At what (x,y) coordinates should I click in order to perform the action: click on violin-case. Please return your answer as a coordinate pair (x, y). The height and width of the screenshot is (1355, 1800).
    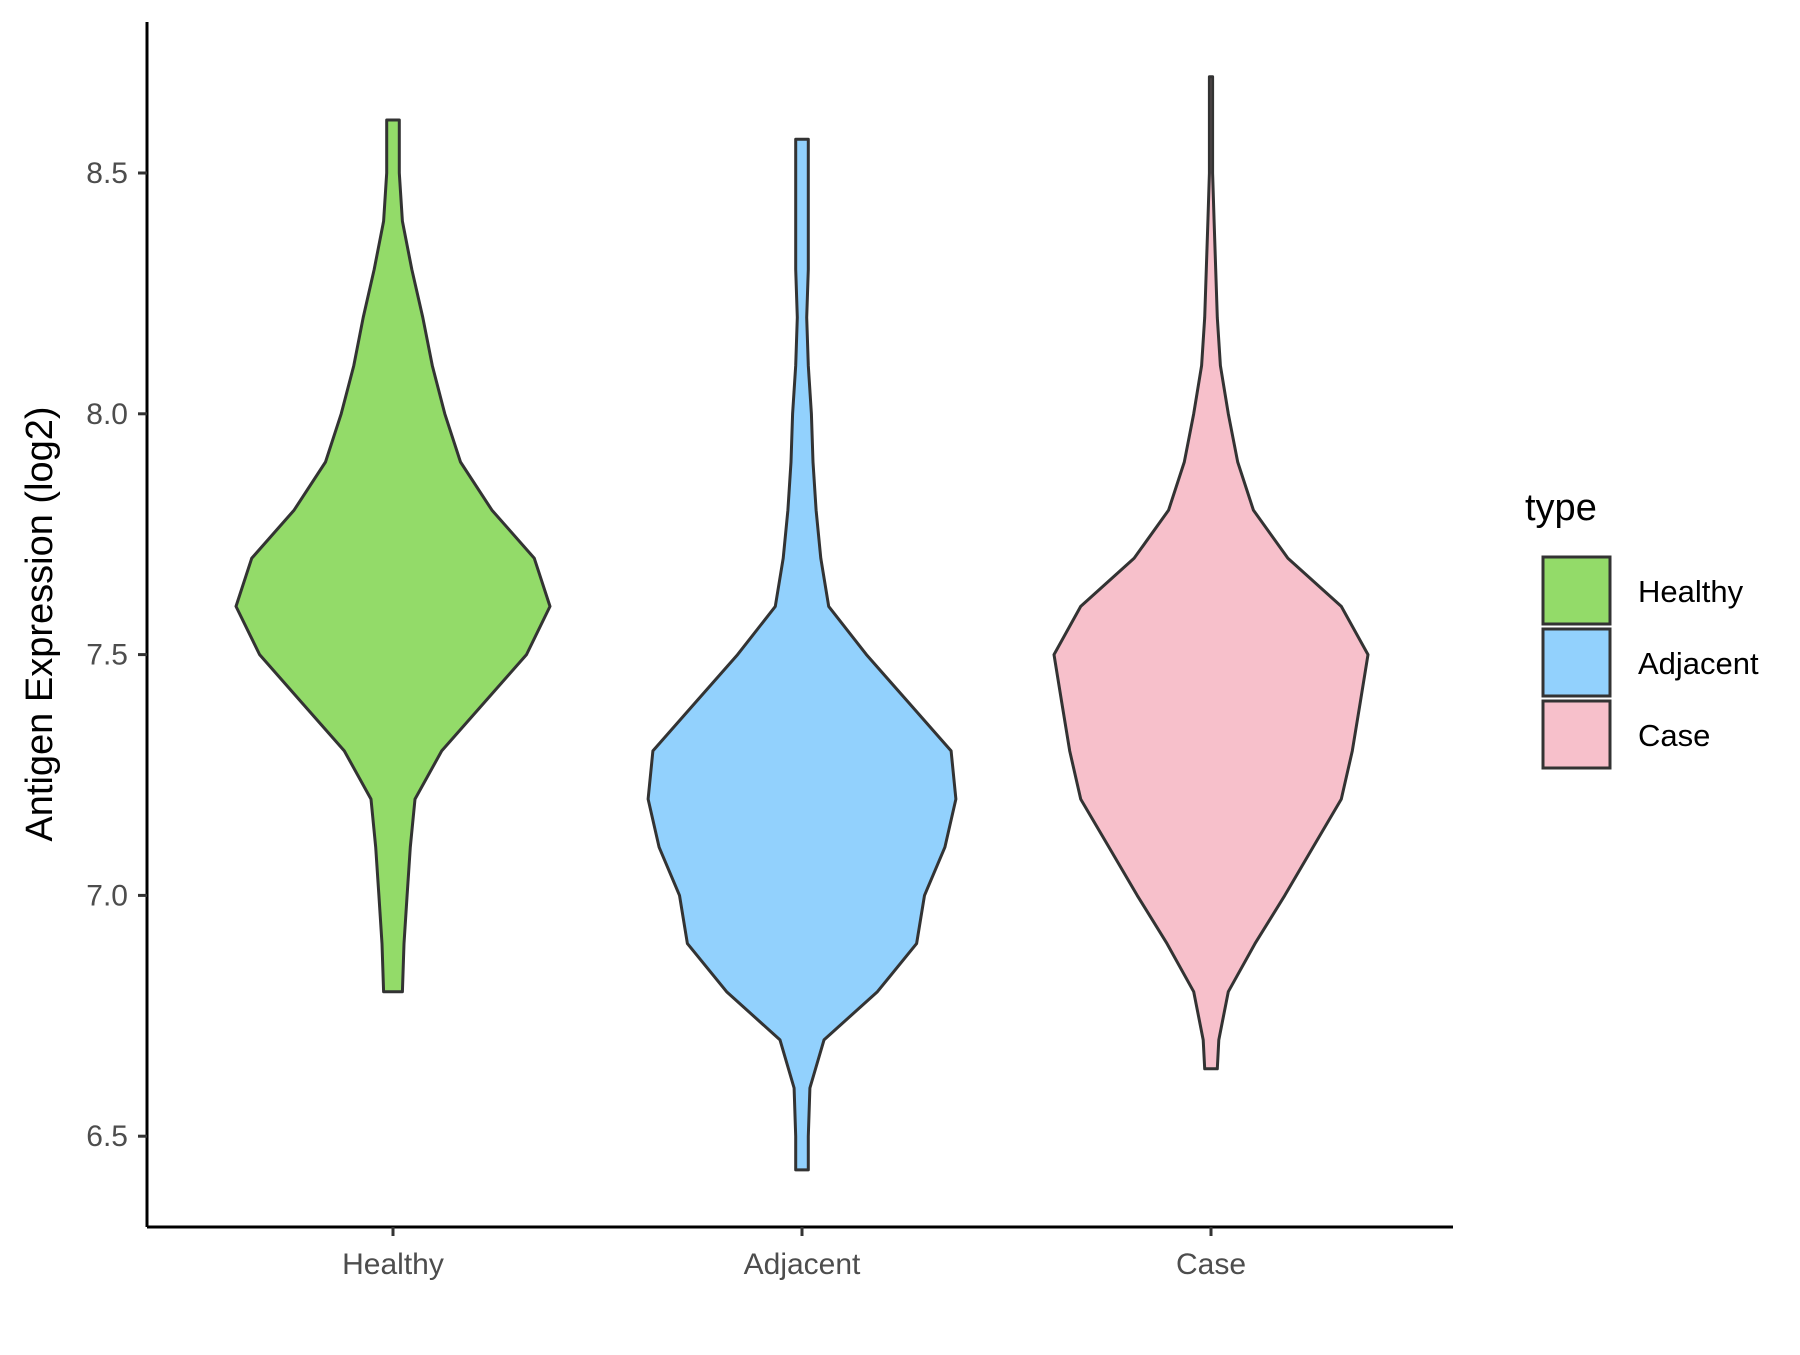
    Looking at the image, I should click on (1211, 573).